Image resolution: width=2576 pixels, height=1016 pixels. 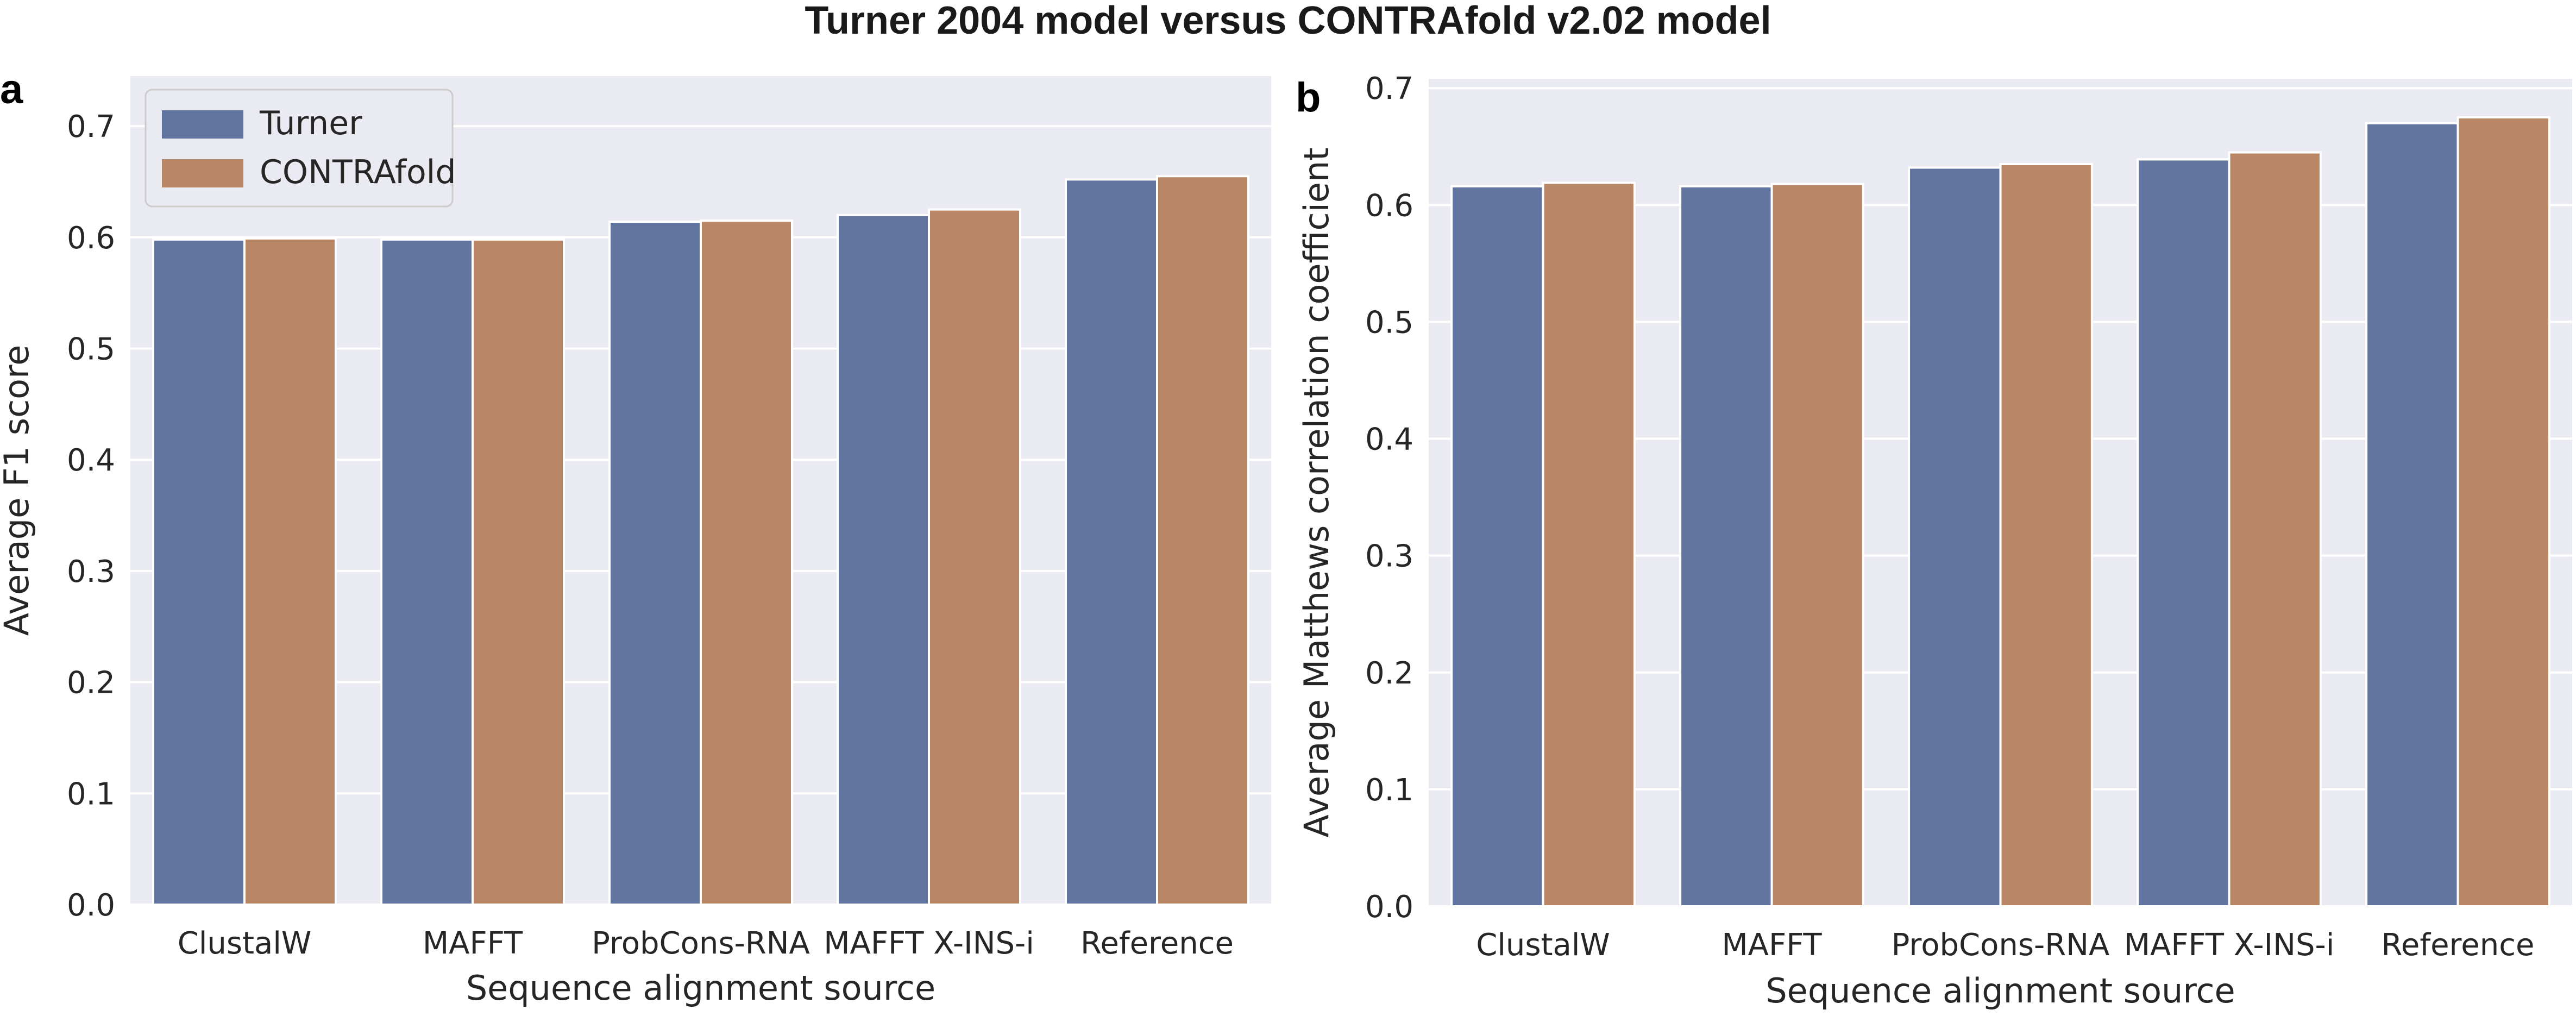 What do you see at coordinates (18, 491) in the screenshot?
I see `y-axis-label: Average F1 score` at bounding box center [18, 491].